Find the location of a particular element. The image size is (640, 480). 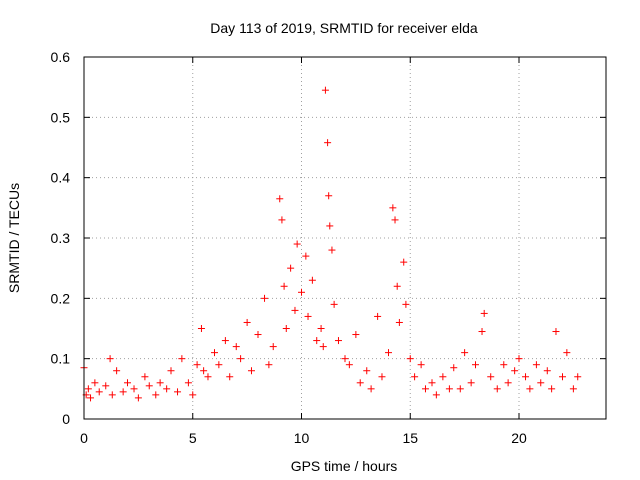

y-tick-label: 0.4 is located at coordinates (61, 178).